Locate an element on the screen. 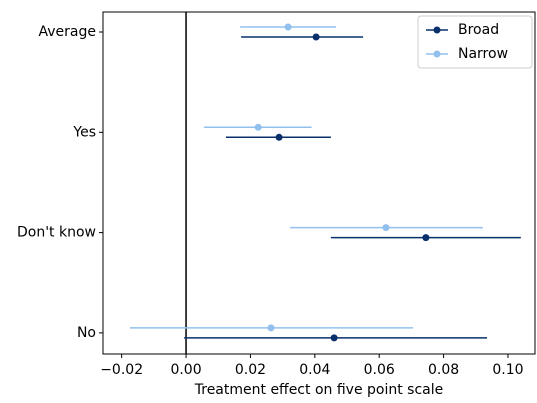  x-tick-label: 0.02 is located at coordinates (250, 370).